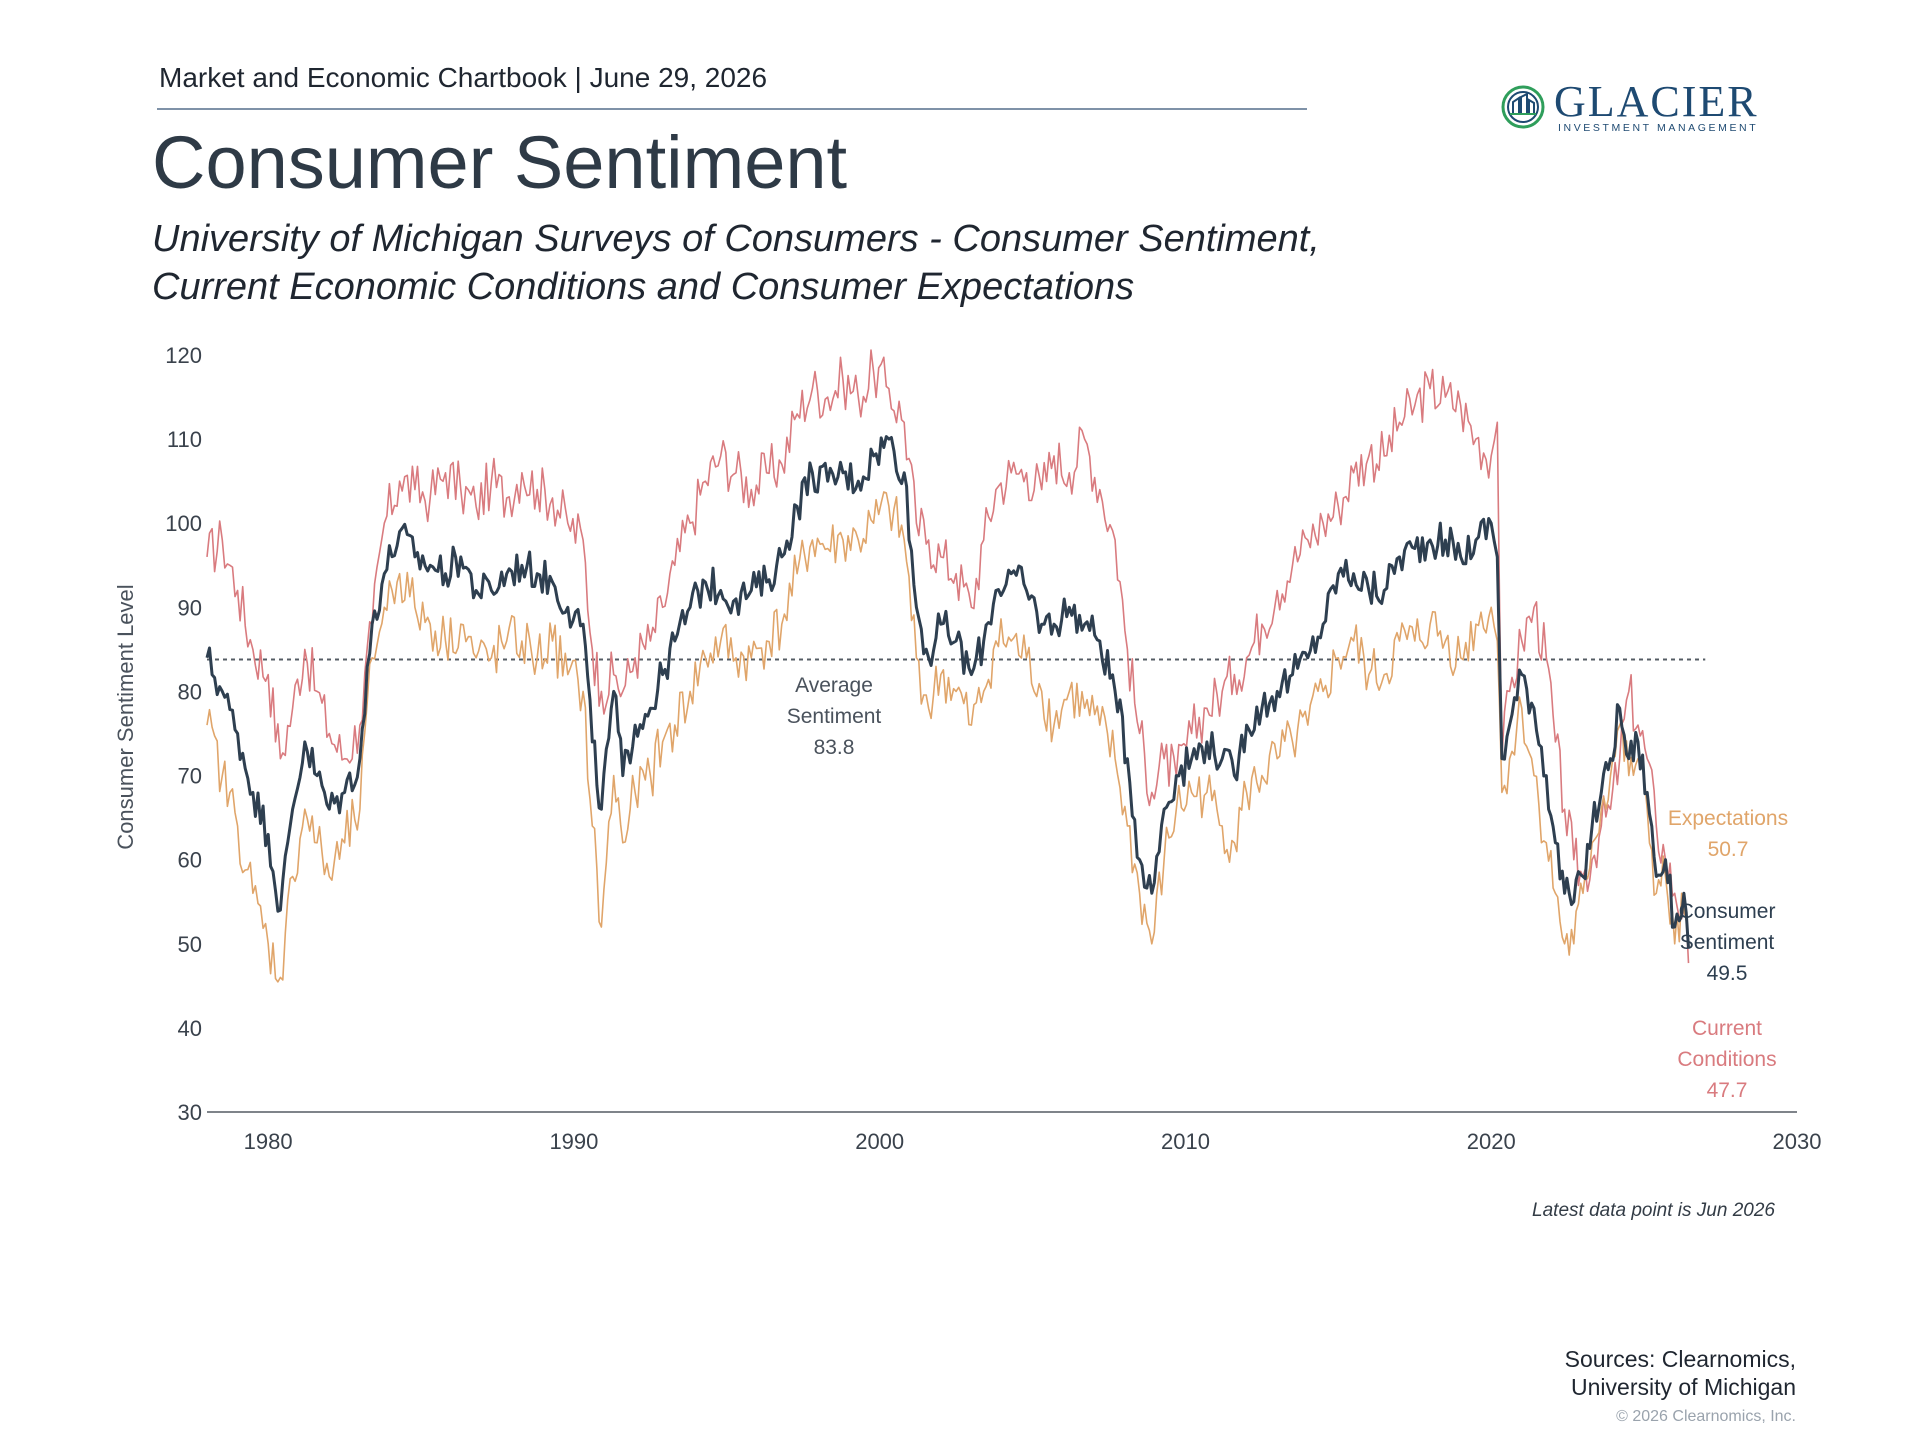  Describe the element at coordinates (573, 1141) in the screenshot. I see `x-tick-label: 1990` at that location.